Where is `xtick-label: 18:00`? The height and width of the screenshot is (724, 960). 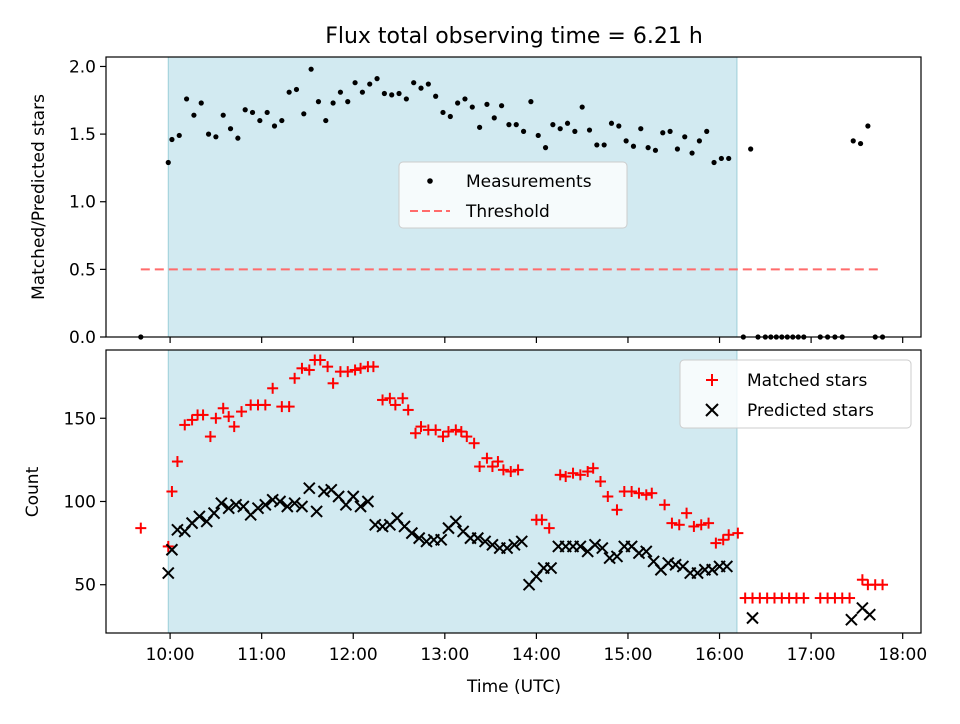 xtick-label: 18:00 is located at coordinates (902, 655).